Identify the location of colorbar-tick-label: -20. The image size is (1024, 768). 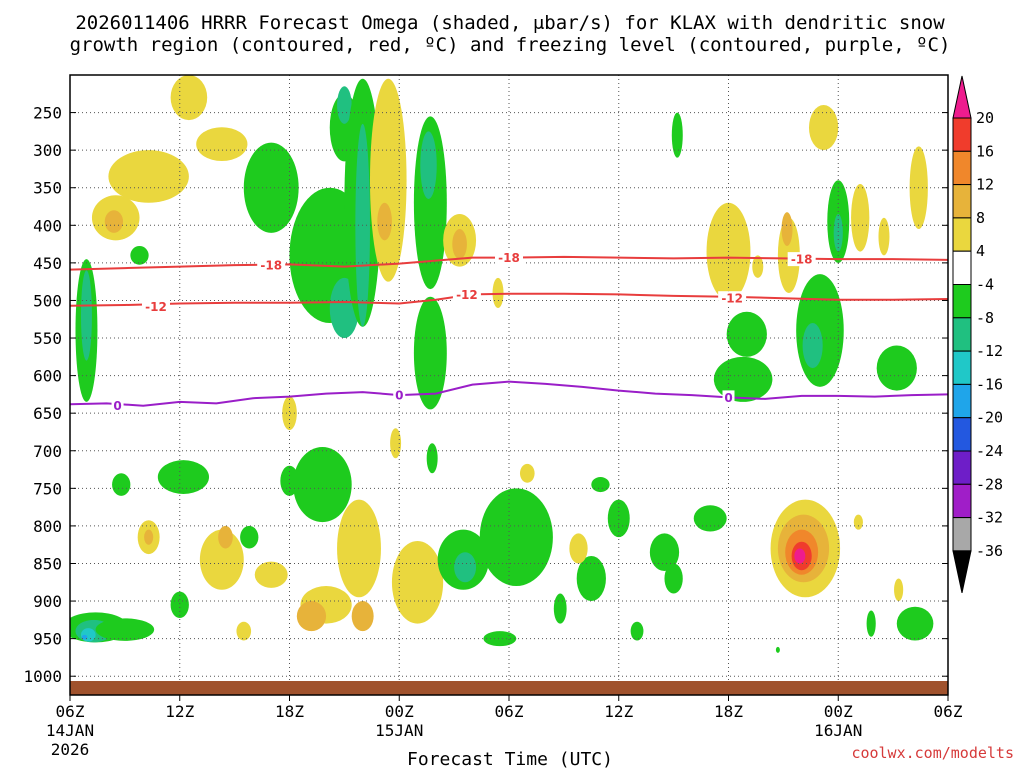
(989, 418).